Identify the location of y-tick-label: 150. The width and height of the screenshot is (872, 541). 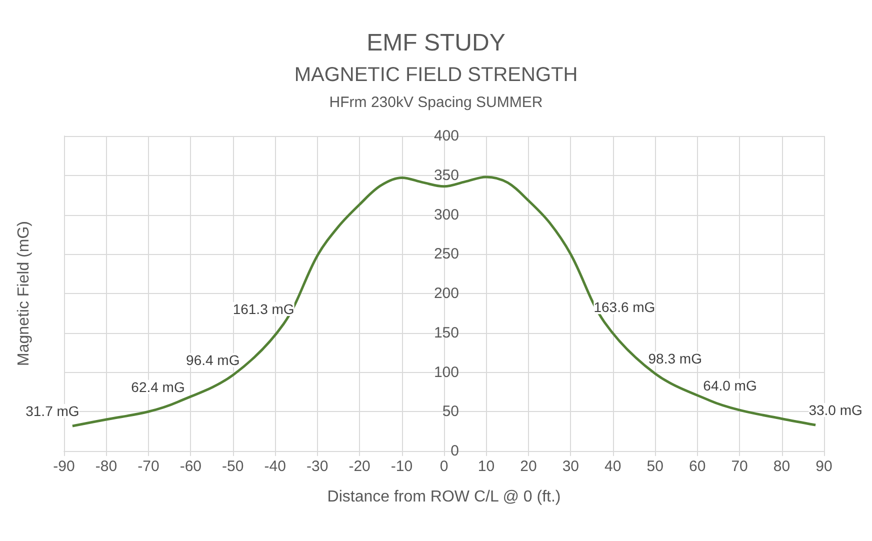
(446, 333).